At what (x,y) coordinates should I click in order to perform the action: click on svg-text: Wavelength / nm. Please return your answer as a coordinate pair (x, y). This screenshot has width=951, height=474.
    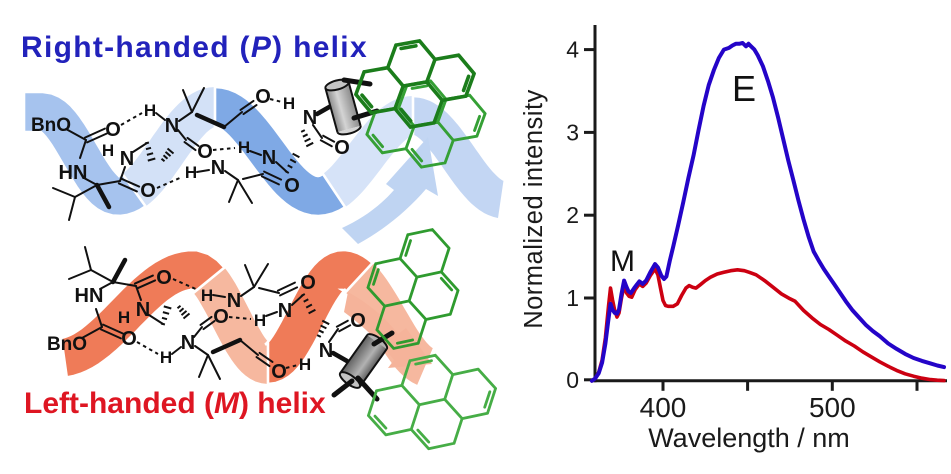
    Looking at the image, I should click on (749, 438).